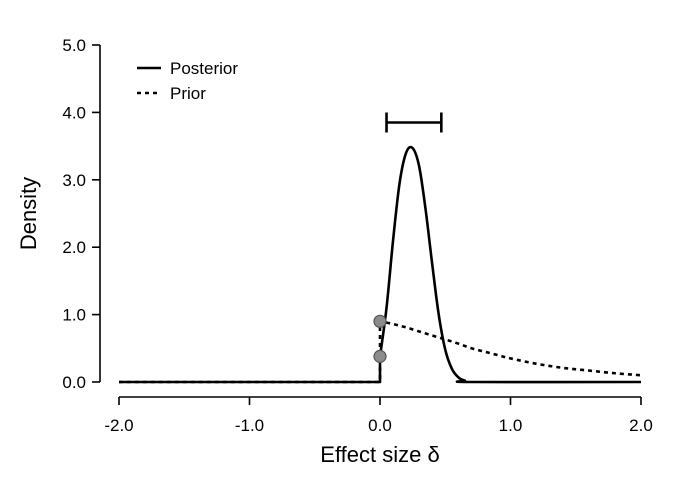 This screenshot has width=700, height=497. What do you see at coordinates (188, 93) in the screenshot?
I see `legend-label-prior: Prior` at bounding box center [188, 93].